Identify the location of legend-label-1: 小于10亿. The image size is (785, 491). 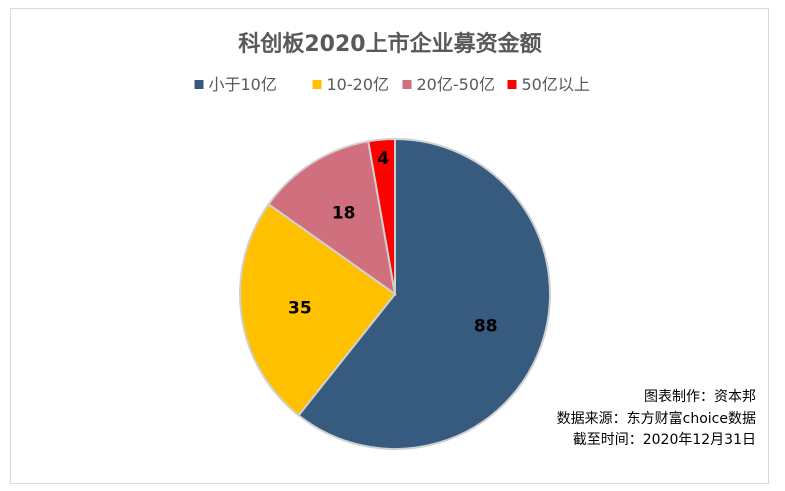
(243, 84).